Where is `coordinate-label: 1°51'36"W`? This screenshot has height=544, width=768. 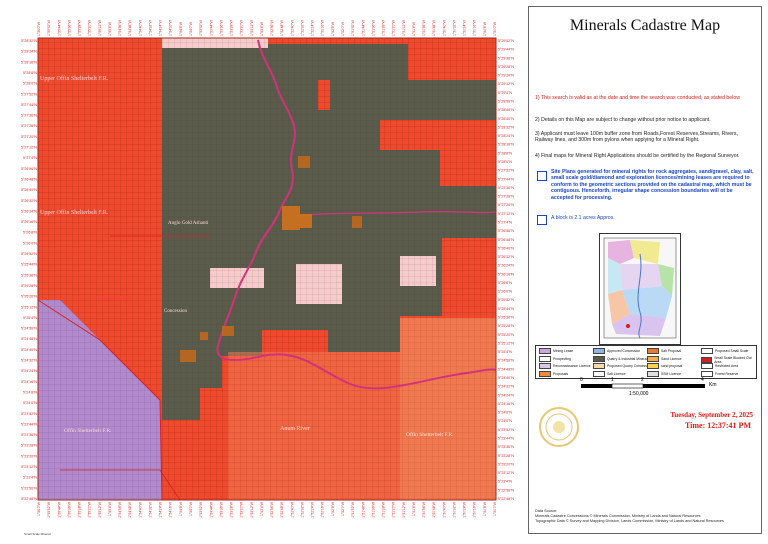
coordinate-label: 1°51'36"W is located at coordinates (373, 509).